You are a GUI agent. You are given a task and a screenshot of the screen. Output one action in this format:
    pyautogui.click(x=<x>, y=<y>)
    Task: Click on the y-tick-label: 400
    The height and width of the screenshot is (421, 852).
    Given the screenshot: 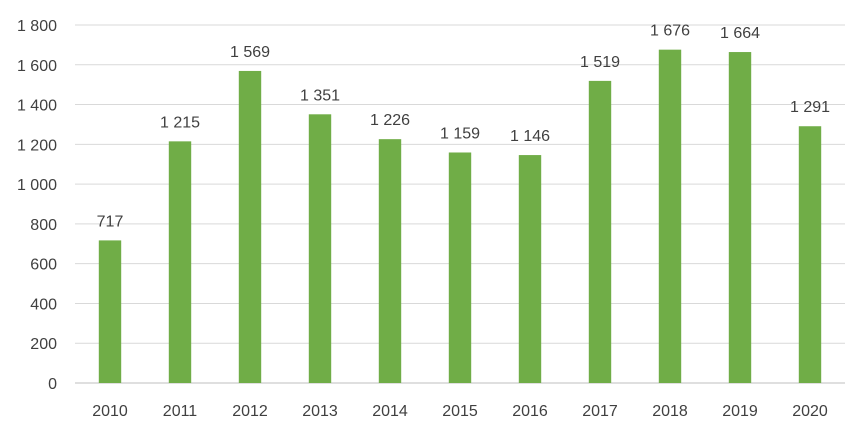 What is the action you would take?
    pyautogui.click(x=43, y=304)
    